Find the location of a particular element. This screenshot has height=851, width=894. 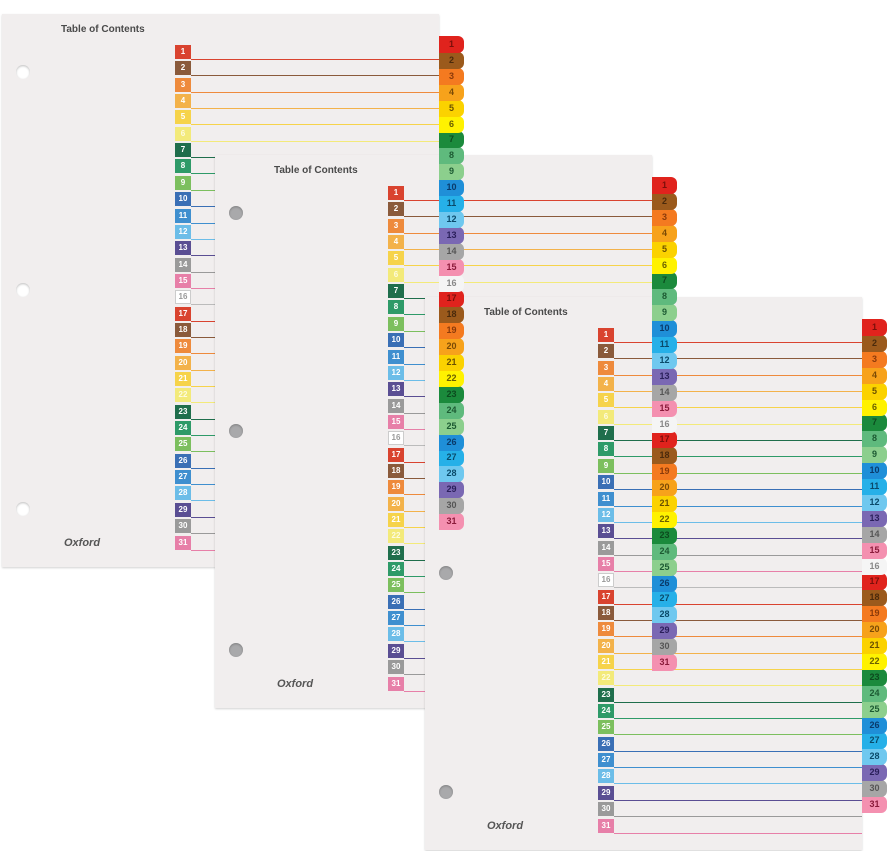

divider-tab: 17 is located at coordinates (874, 582).